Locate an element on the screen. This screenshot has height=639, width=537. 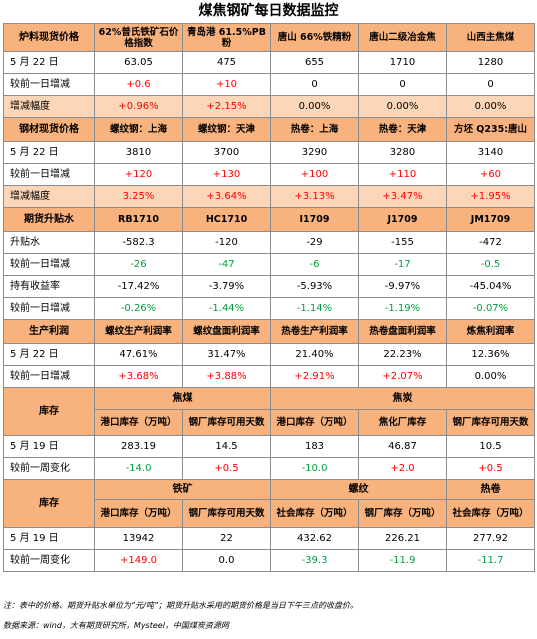
data-cell: -1.19% is located at coordinates (402, 308).